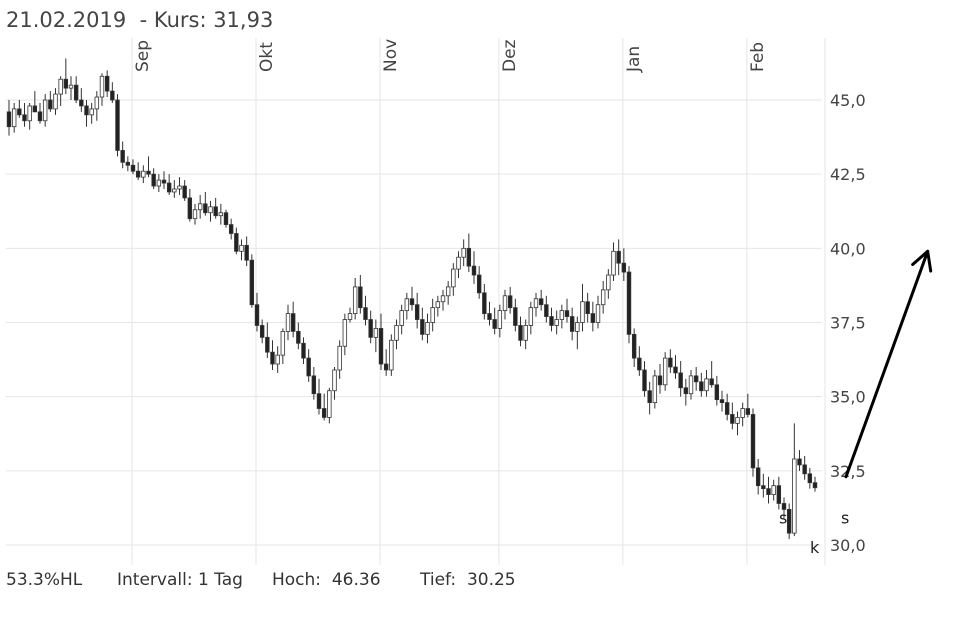 The width and height of the screenshot is (972, 625). I want to click on chart-title: 21.02.2019 - Kurs: 31,93, so click(140, 20).